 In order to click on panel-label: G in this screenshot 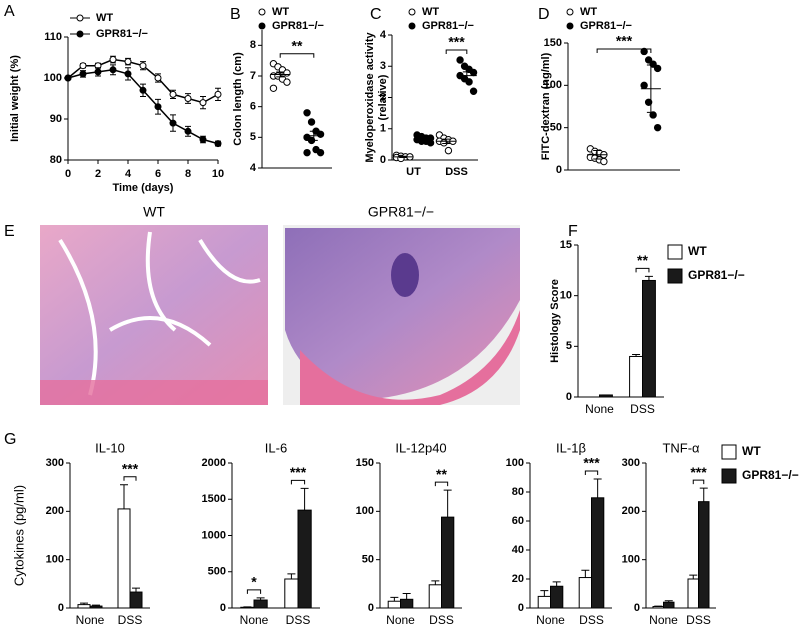, I will do `click(10, 439)`.